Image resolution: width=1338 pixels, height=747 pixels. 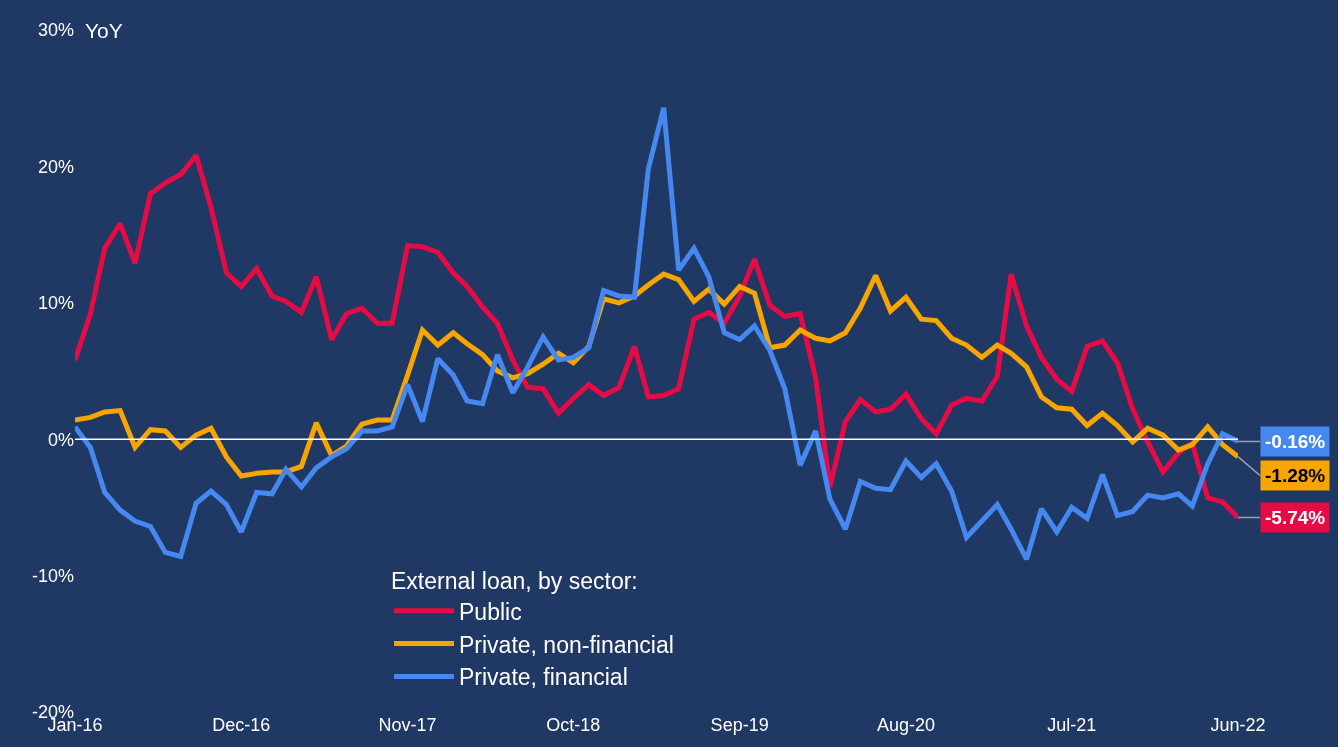 What do you see at coordinates (739, 725) in the screenshot?
I see `x-tick-label: Sep-19` at bounding box center [739, 725].